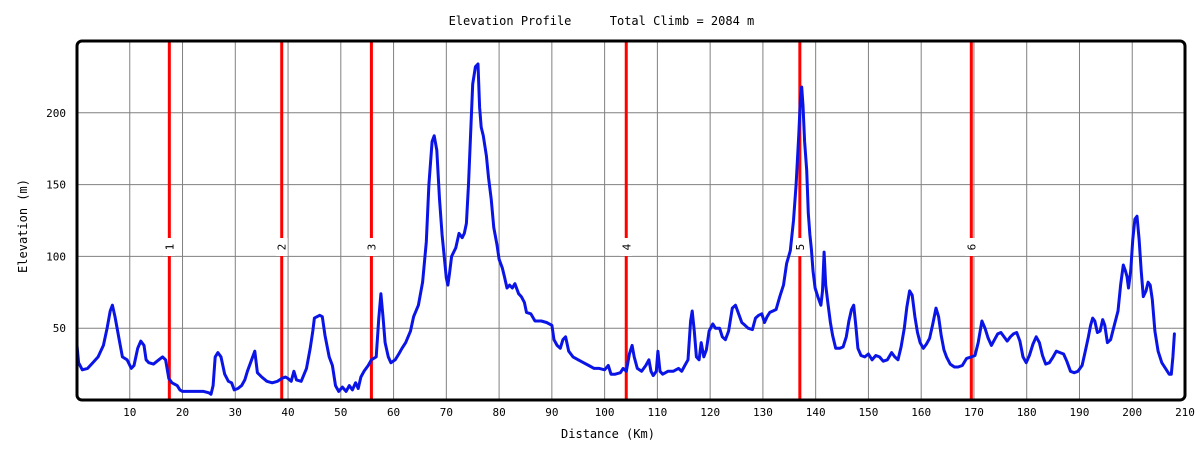 This screenshot has width=1202, height=452. I want to click on x-tick-label: 80, so click(498, 412).